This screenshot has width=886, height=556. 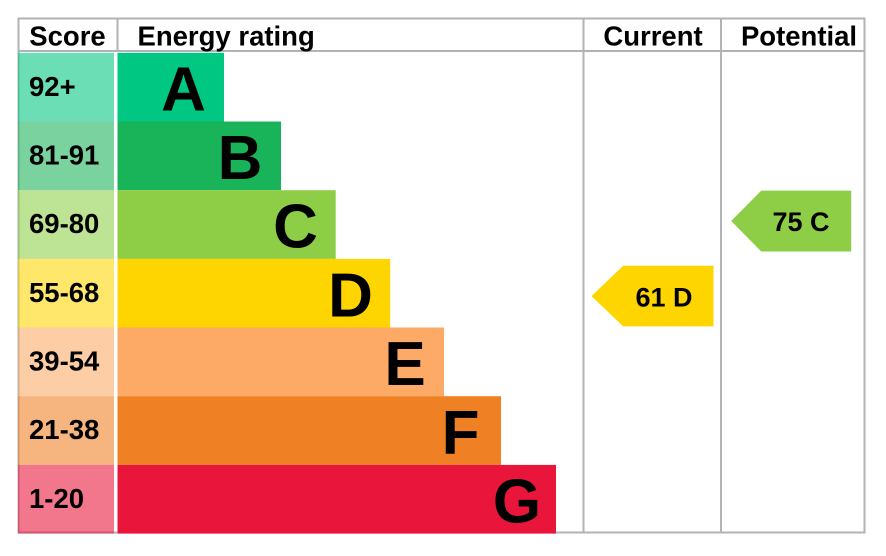 What do you see at coordinates (240, 158) in the screenshot?
I see `svg-text: B` at bounding box center [240, 158].